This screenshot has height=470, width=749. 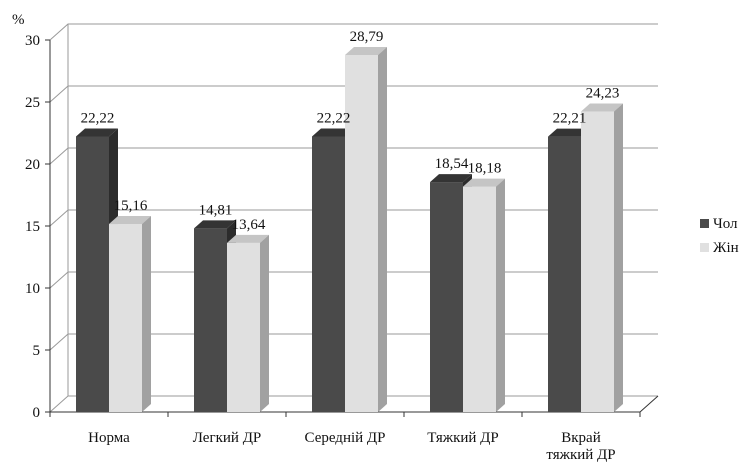 I want to click on y-tick-label: 5, so click(x=37, y=351).